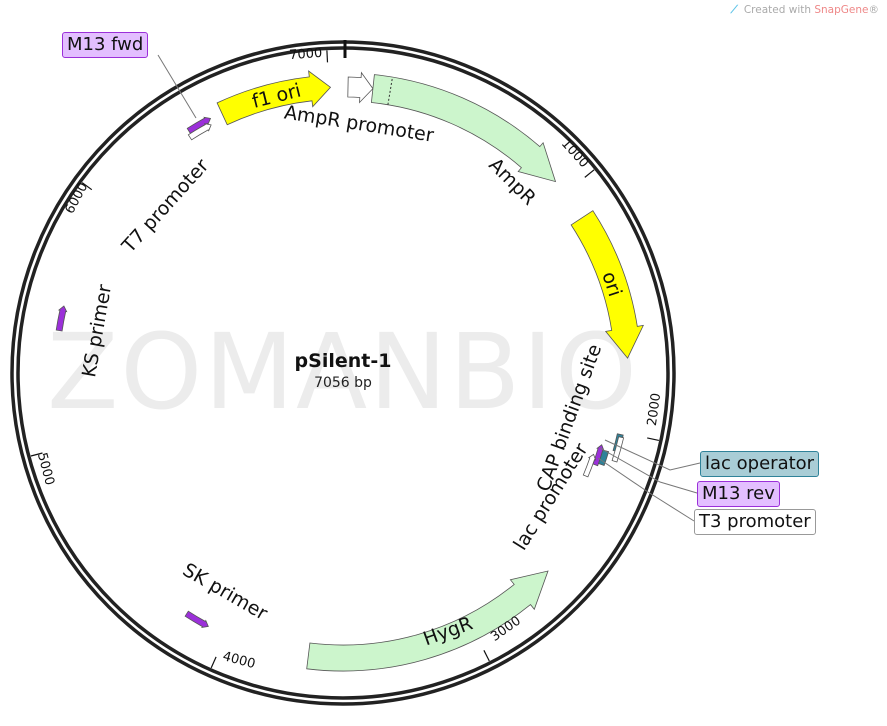 Image resolution: width=887 pixels, height=726 pixels. I want to click on tick-label-1000: 1000, so click(574, 153).